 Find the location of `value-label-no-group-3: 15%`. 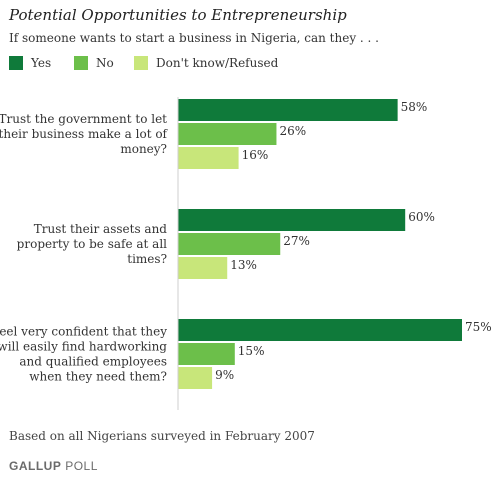

value-label-no-group-3: 15% is located at coordinates (251, 351).